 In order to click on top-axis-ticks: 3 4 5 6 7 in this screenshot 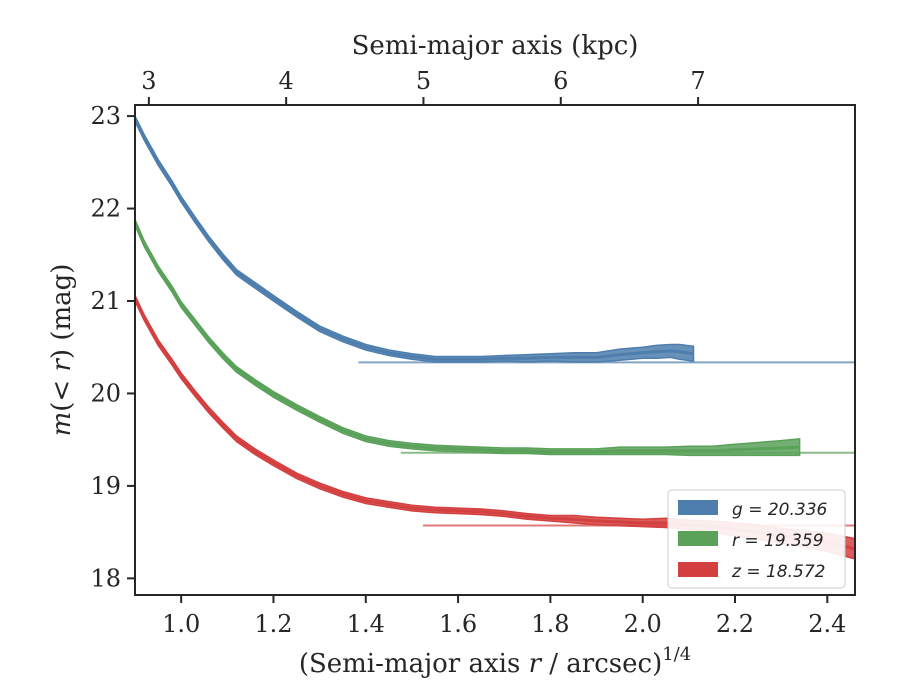, I will do `click(423, 86)`.